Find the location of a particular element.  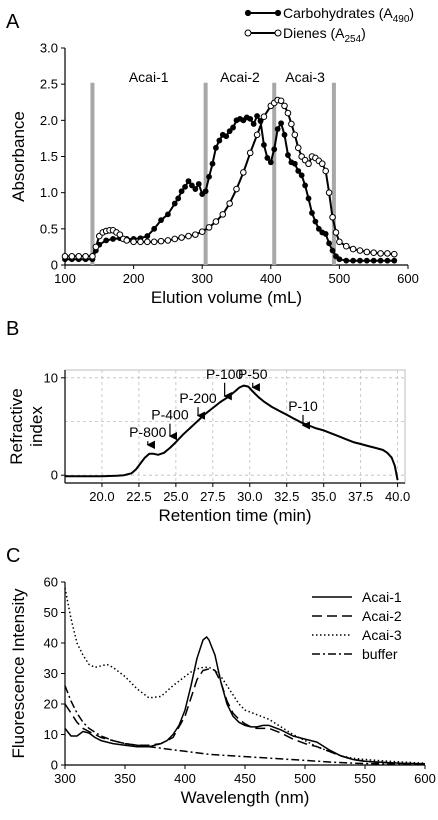

annotation-label: P-200 is located at coordinates (198, 398).